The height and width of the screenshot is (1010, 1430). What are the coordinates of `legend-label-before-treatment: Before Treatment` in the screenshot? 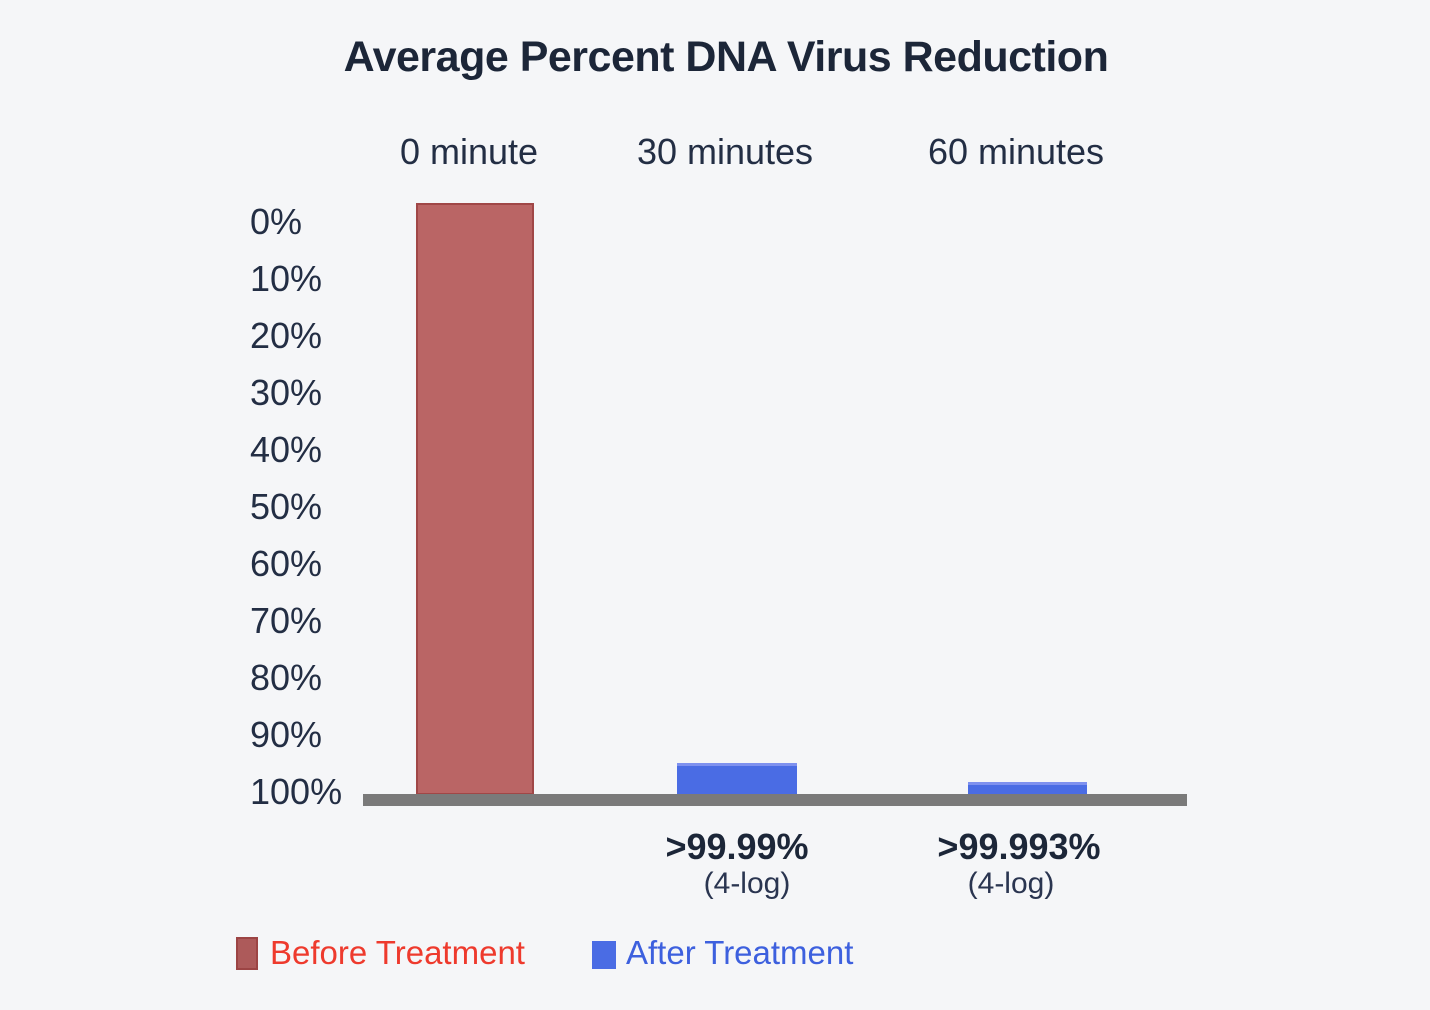 It's located at (397, 952).